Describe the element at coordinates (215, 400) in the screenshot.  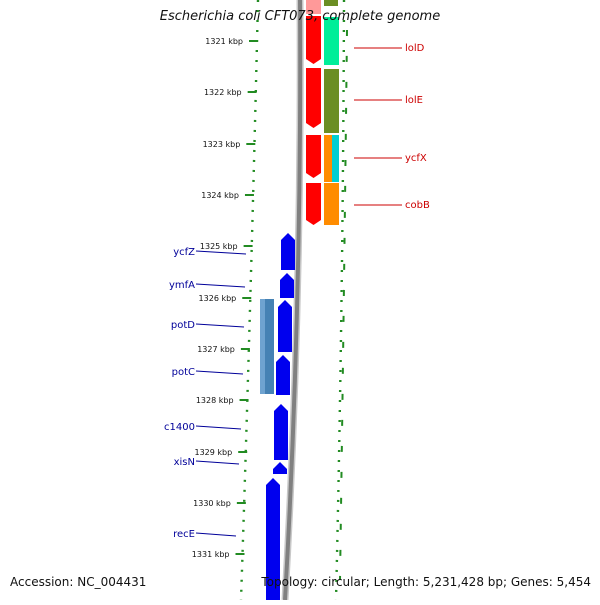
I see `ruler-tick-label: 1328 kbp` at that location.